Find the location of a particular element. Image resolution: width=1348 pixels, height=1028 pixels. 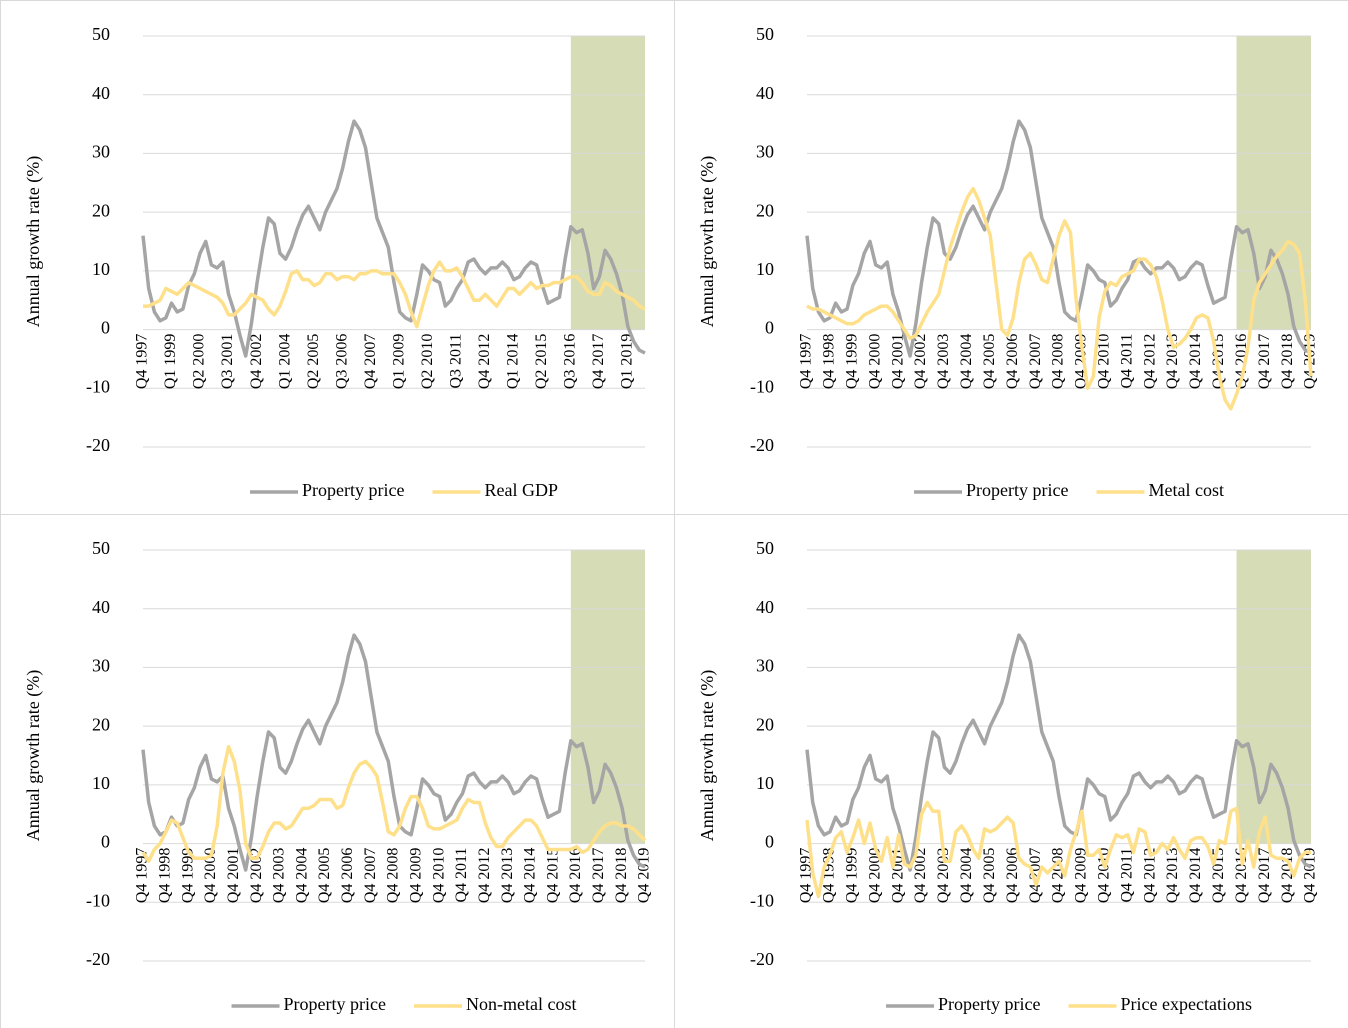

x-tick-label: Q3 2001 is located at coordinates (227, 362).